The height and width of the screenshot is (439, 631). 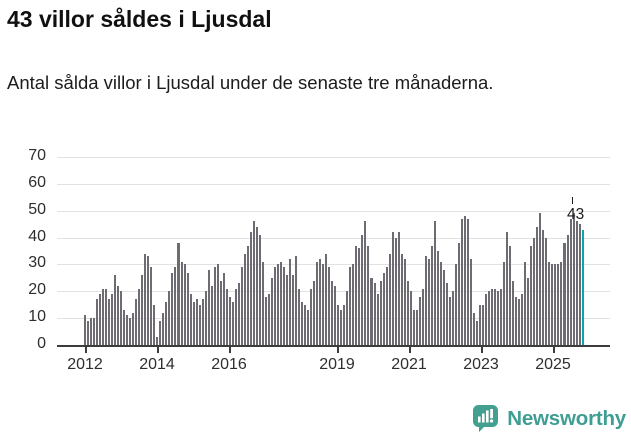 I want to click on gridline-y40, so click(x=333, y=238).